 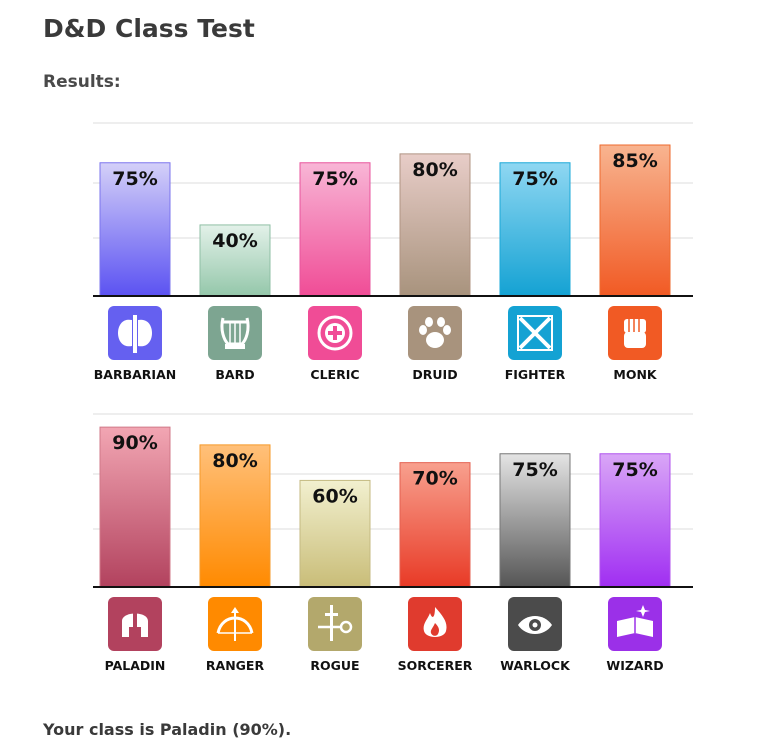 What do you see at coordinates (135, 507) in the screenshot?
I see `bar-paladin` at bounding box center [135, 507].